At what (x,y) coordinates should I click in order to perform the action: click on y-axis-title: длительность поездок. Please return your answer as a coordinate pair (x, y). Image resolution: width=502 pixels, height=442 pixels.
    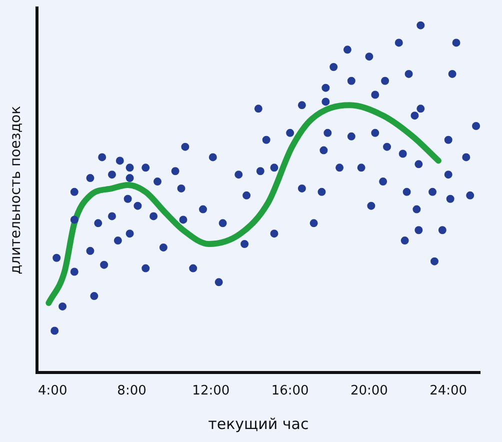
    Looking at the image, I should click on (16, 190).